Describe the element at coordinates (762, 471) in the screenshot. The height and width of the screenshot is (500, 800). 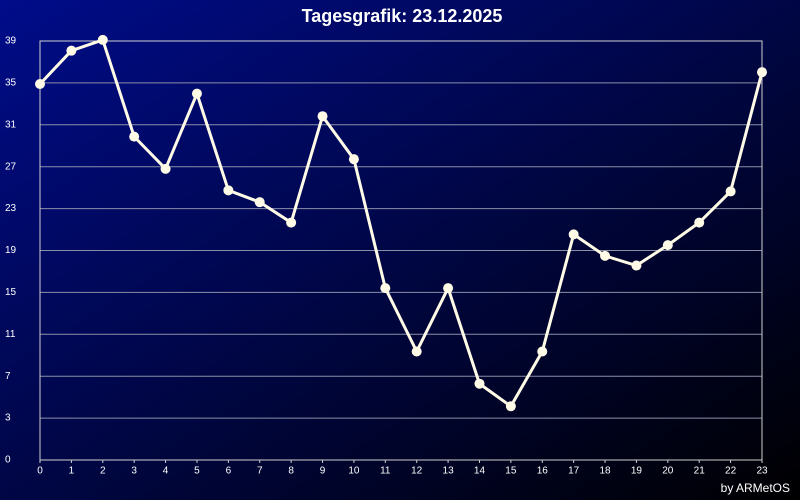
I see `x-tick-label: 23` at that location.